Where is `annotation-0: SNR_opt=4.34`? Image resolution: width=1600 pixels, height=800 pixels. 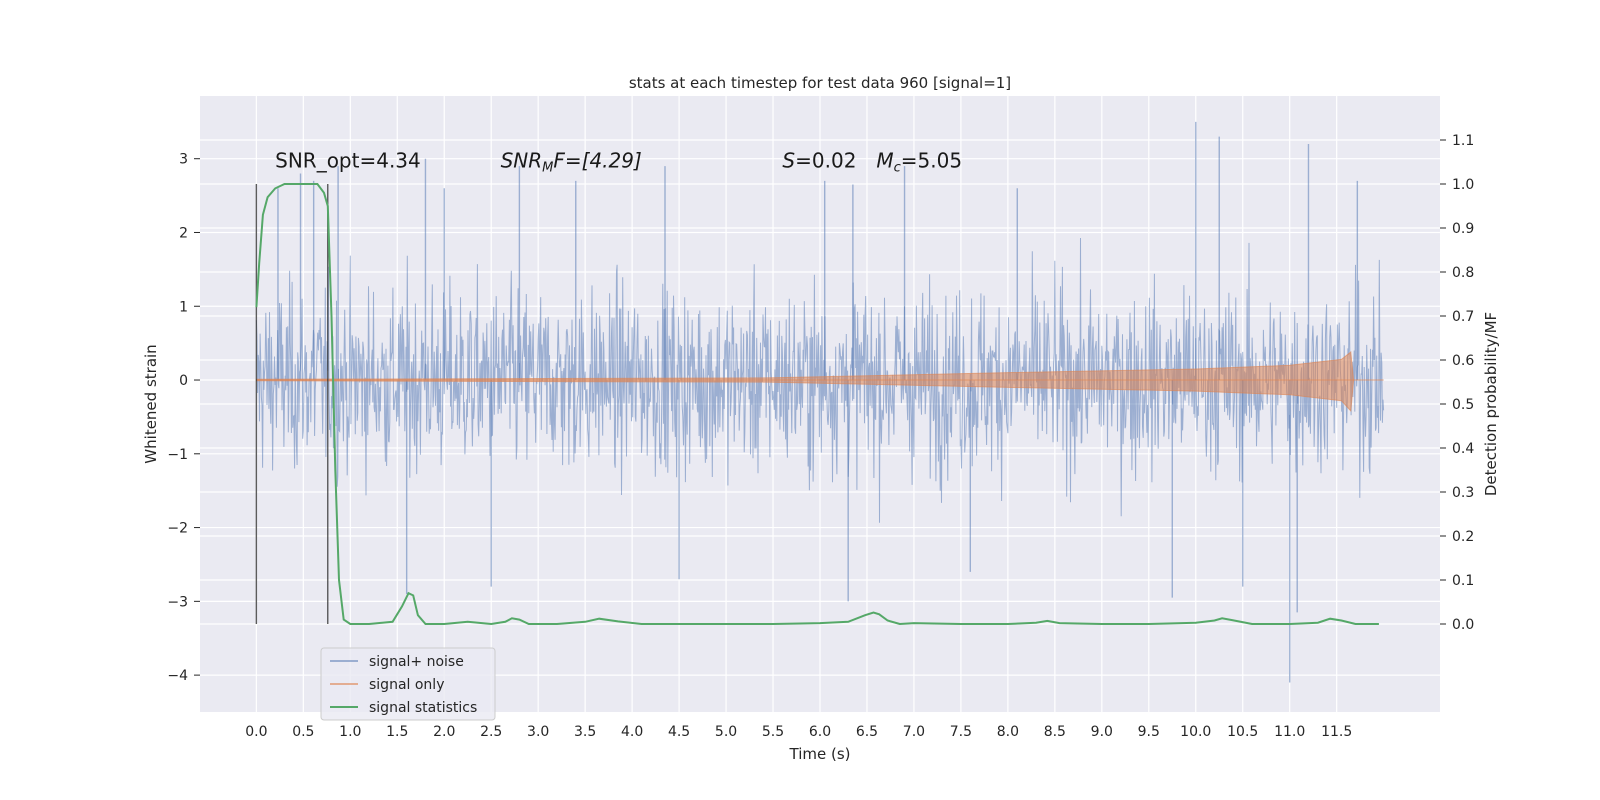 annotation-0: SNR_opt=4.34 is located at coordinates (348, 161).